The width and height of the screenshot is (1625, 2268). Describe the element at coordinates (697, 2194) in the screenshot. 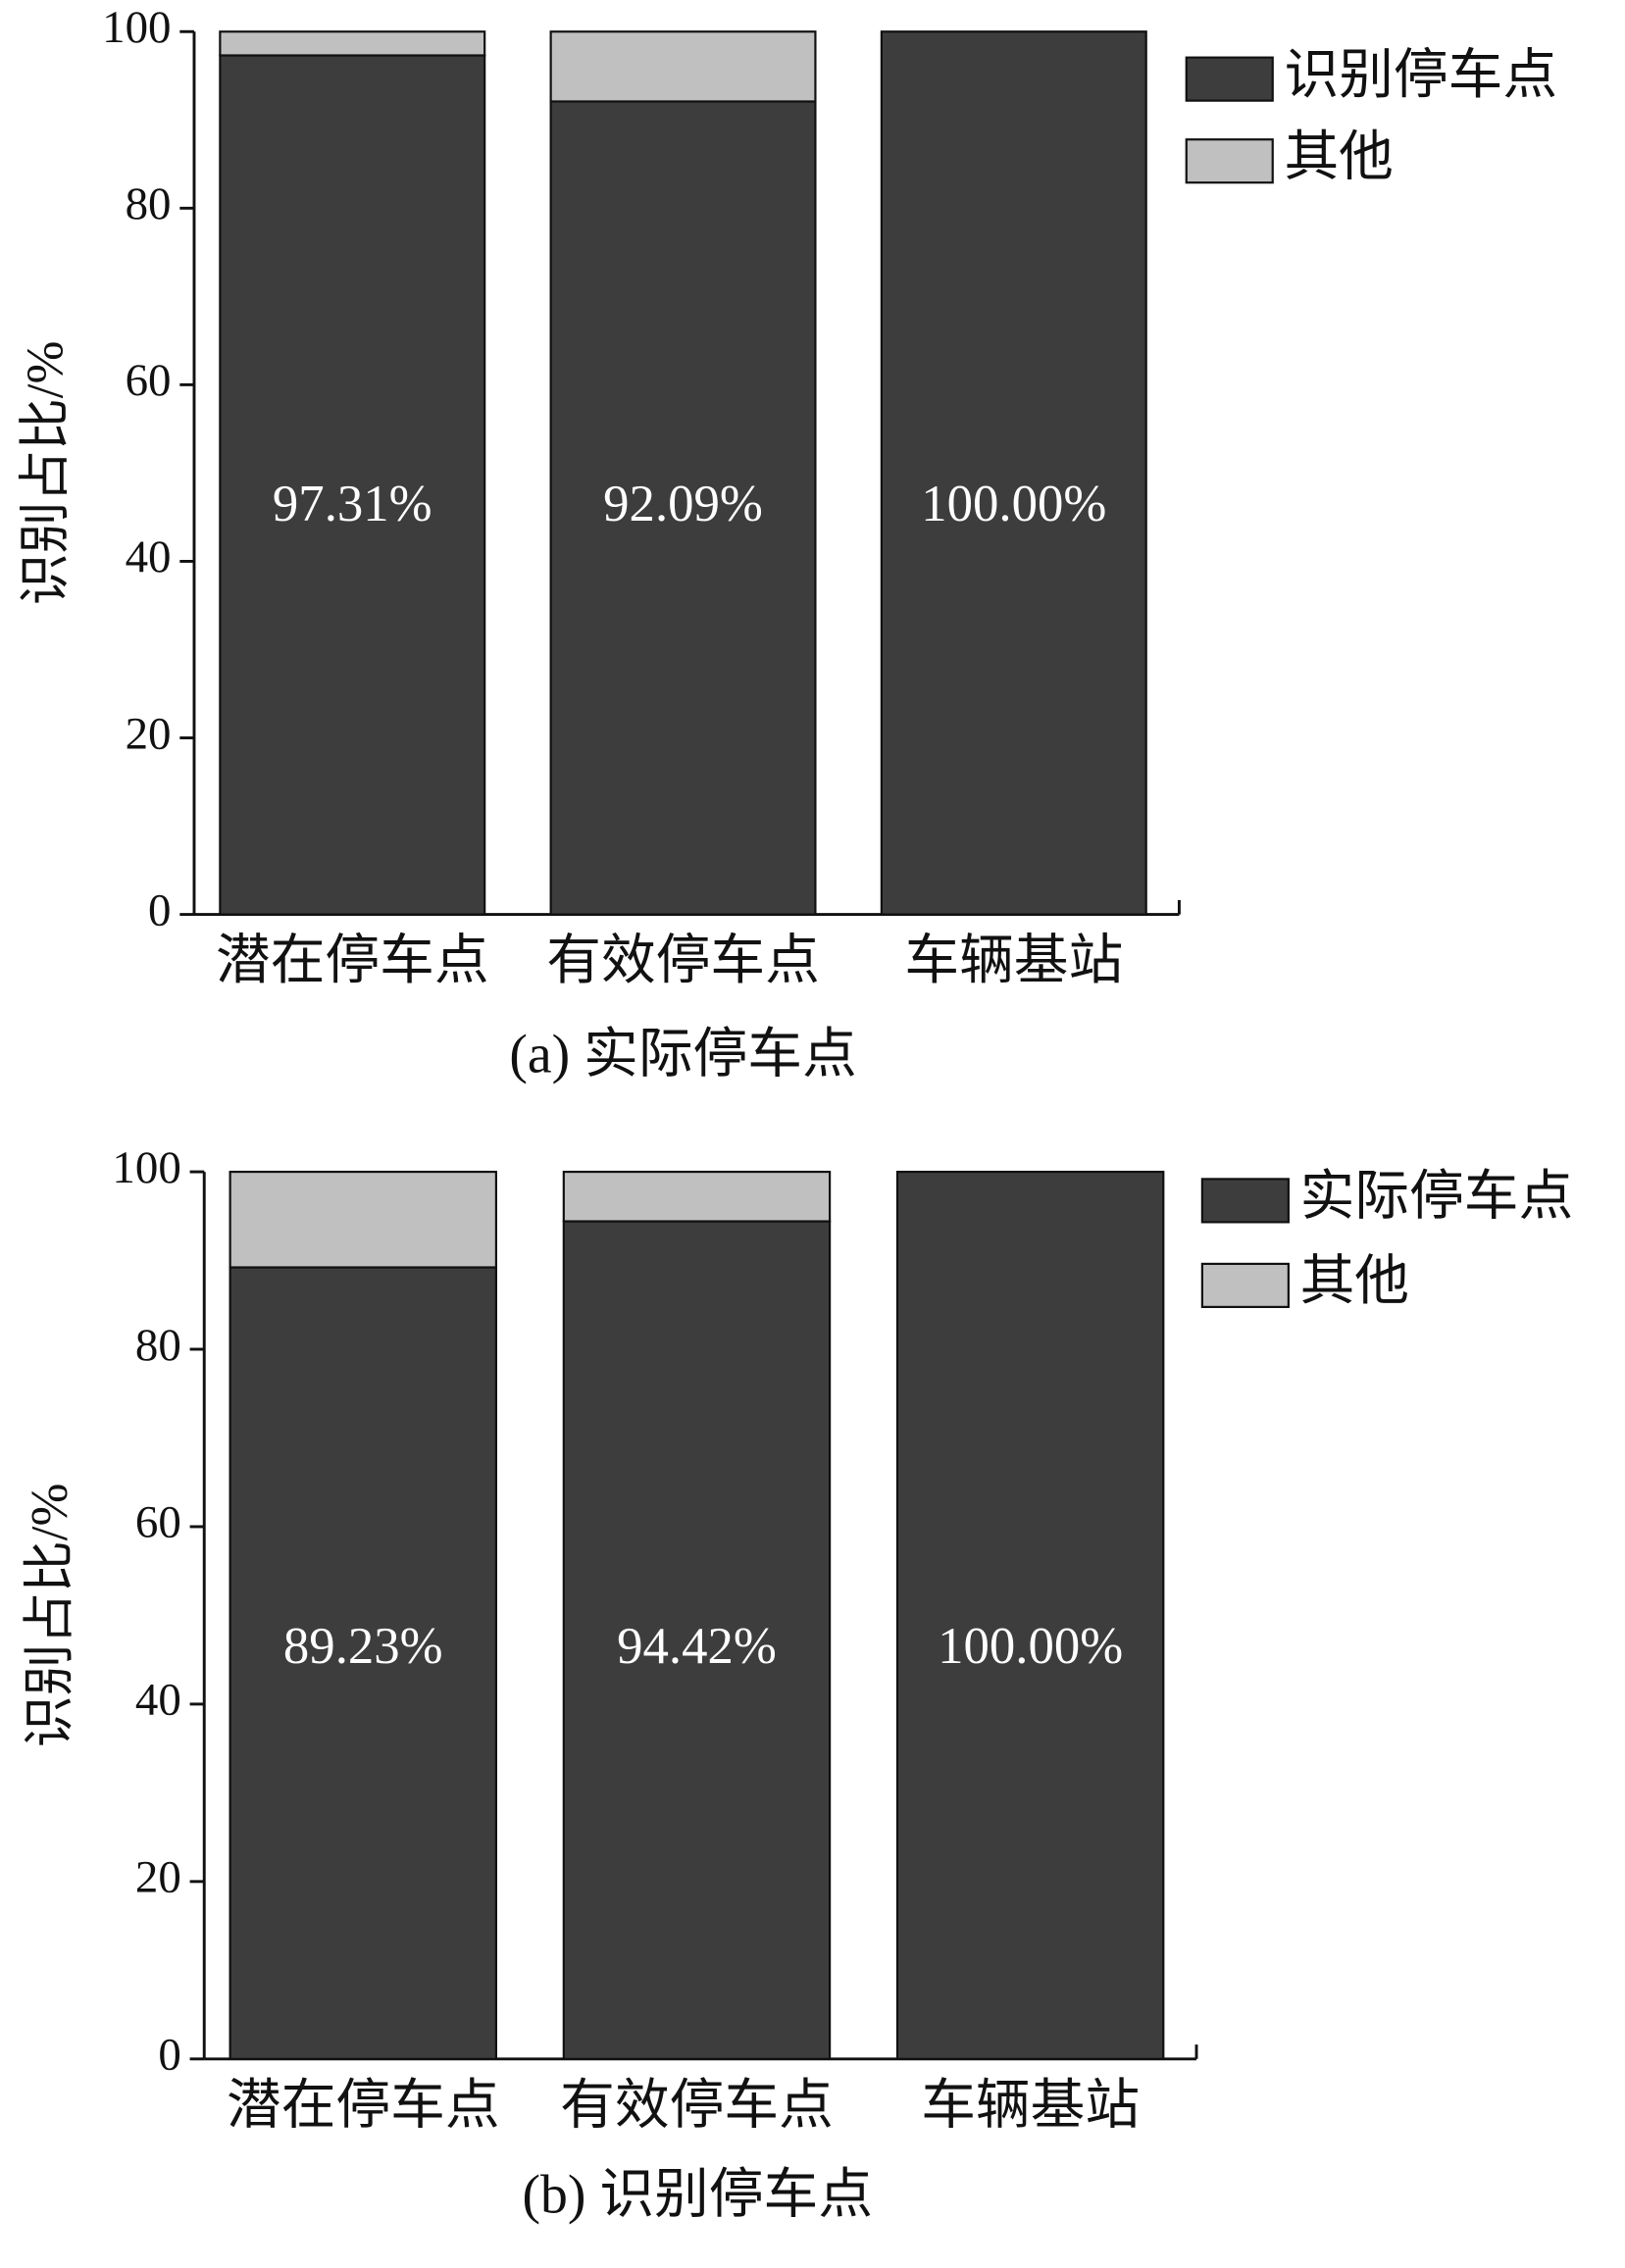

I see `caption: (b) 识别停车点` at that location.